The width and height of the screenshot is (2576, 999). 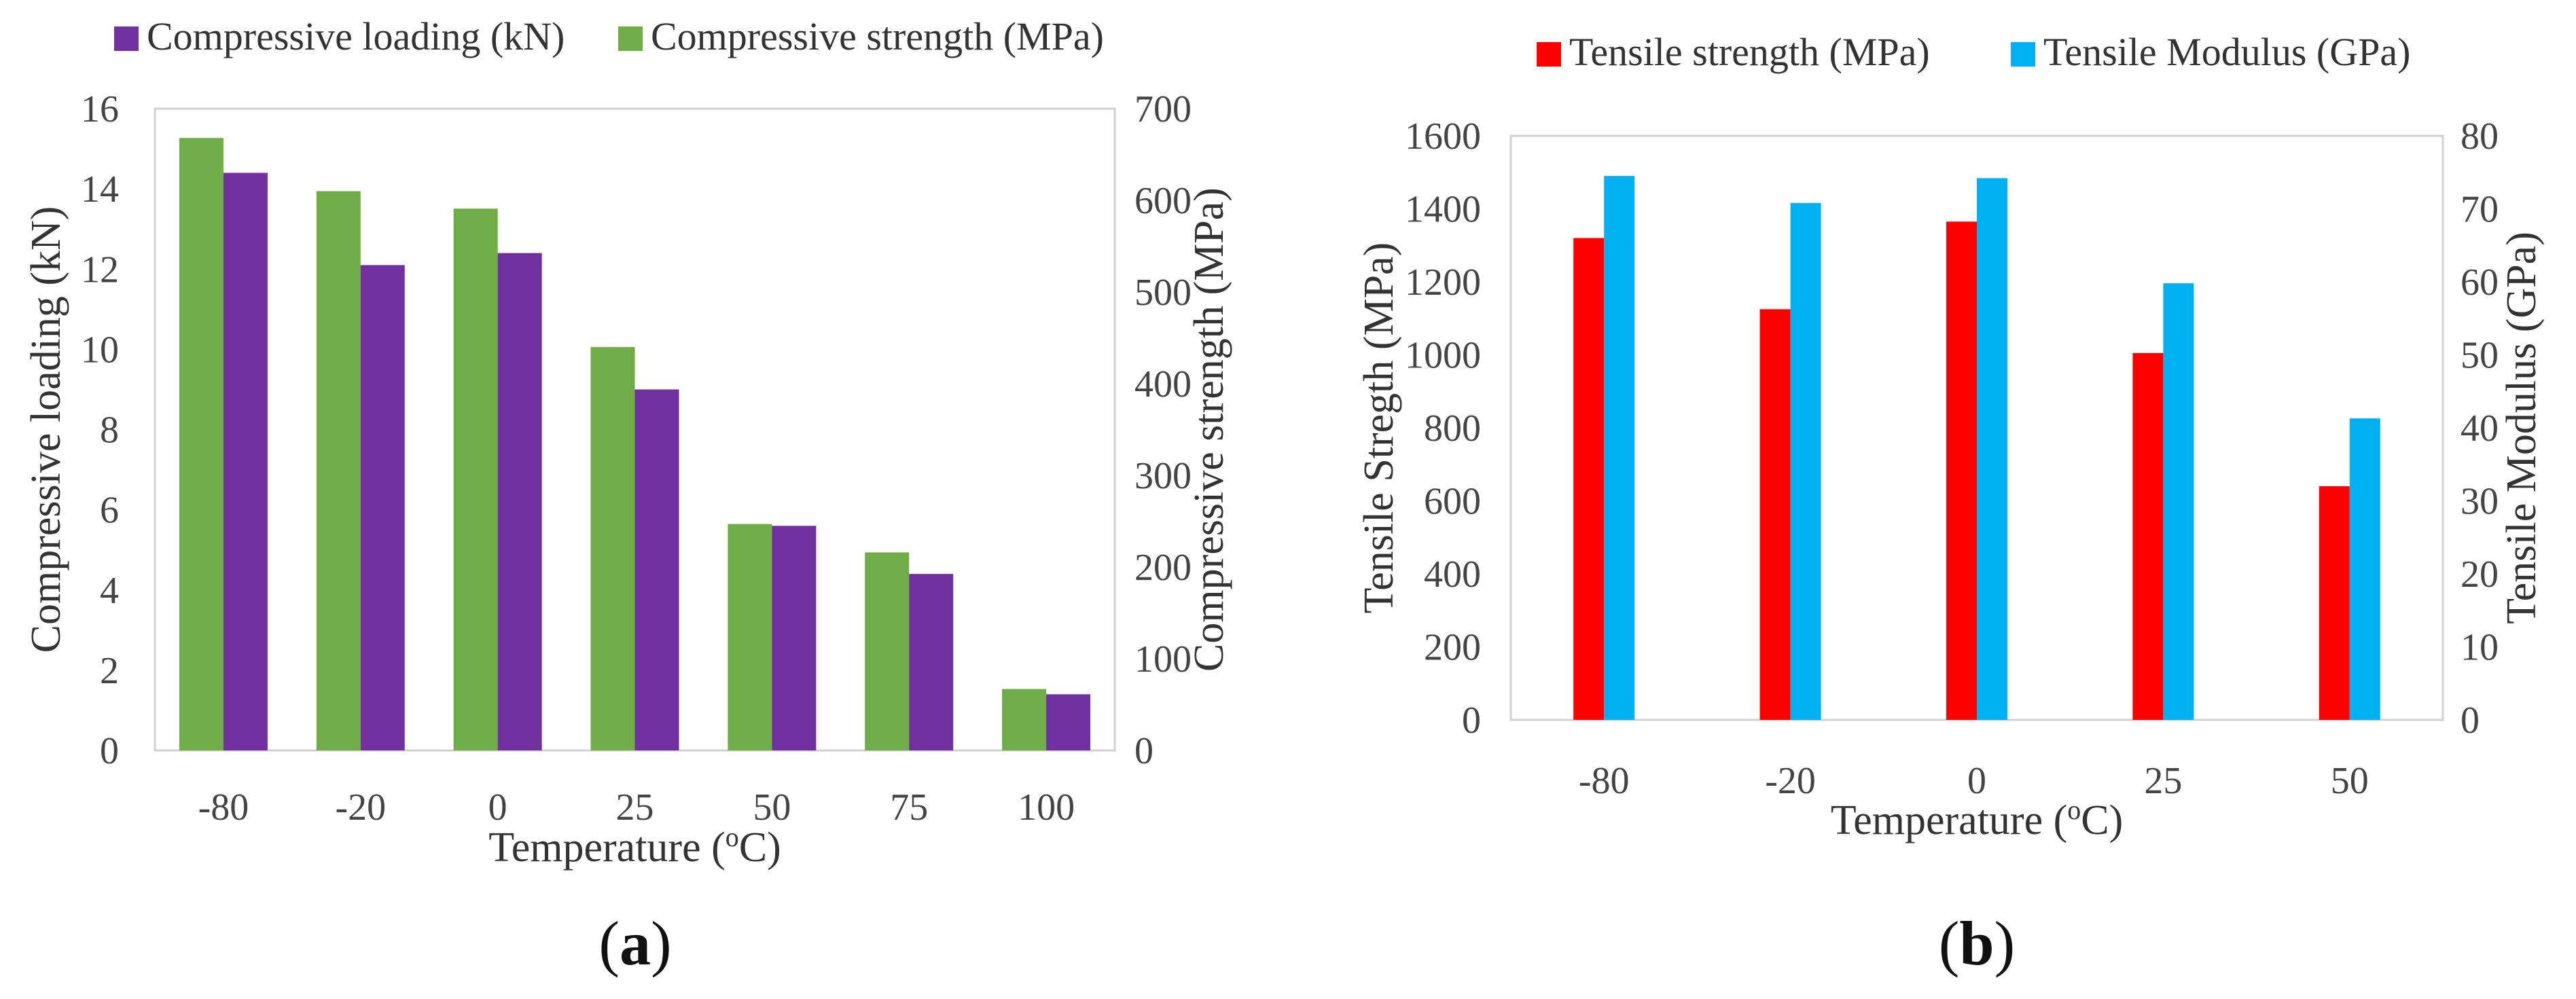 I want to click on y-right-tick-label: 80, so click(x=2480, y=136).